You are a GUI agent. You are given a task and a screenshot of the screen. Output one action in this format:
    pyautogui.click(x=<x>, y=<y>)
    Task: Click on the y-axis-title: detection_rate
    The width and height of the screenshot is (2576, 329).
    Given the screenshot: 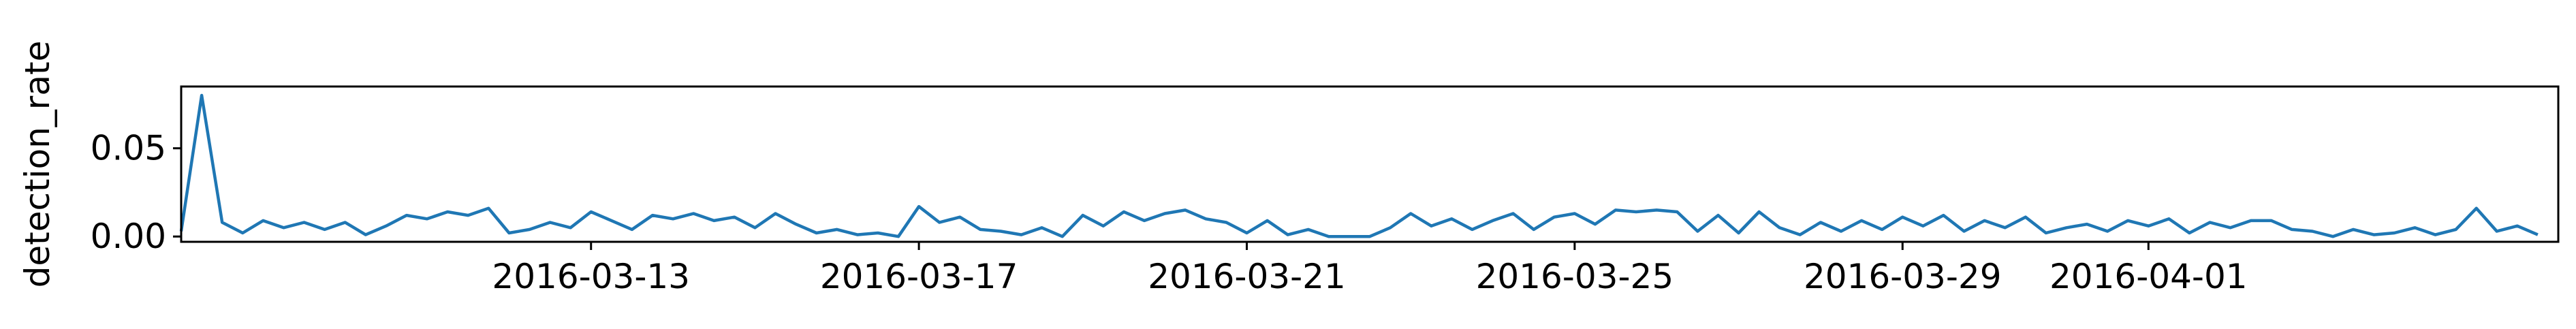 What is the action you would take?
    pyautogui.click(x=37, y=164)
    